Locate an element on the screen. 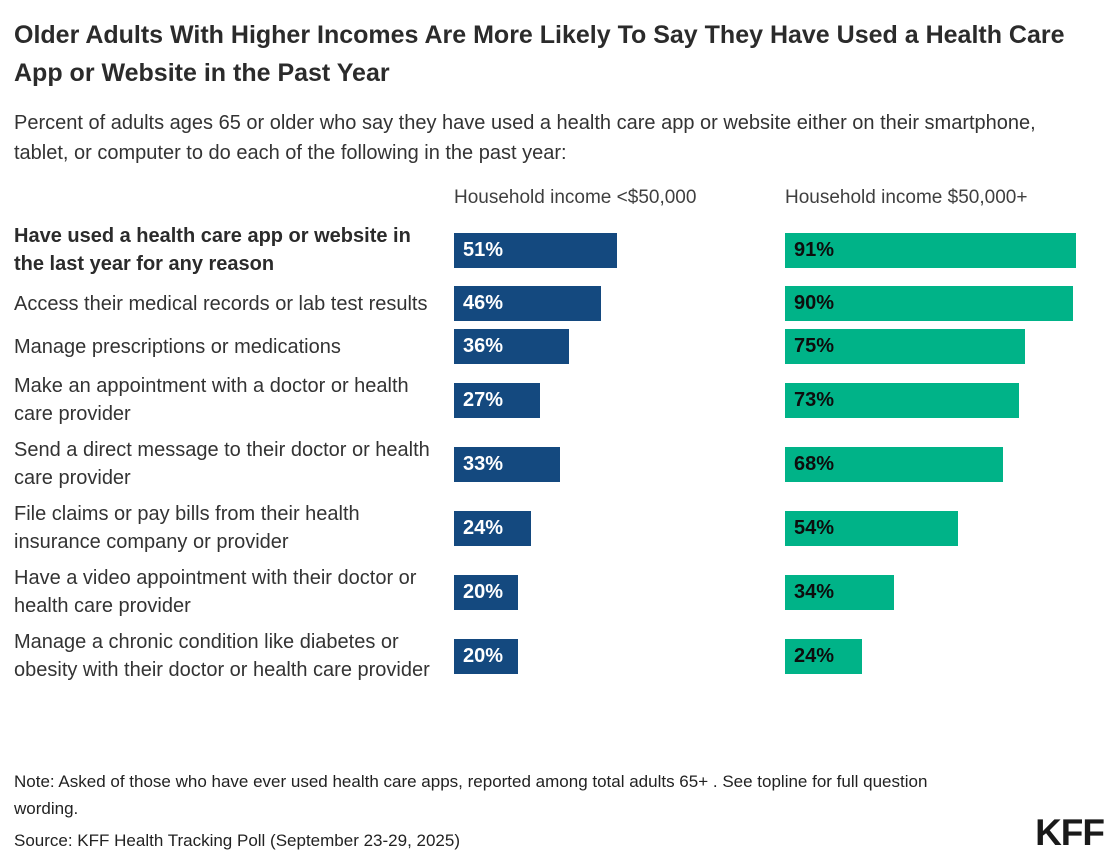 The height and width of the screenshot is (864, 1120). bar: 33% is located at coordinates (507, 464).